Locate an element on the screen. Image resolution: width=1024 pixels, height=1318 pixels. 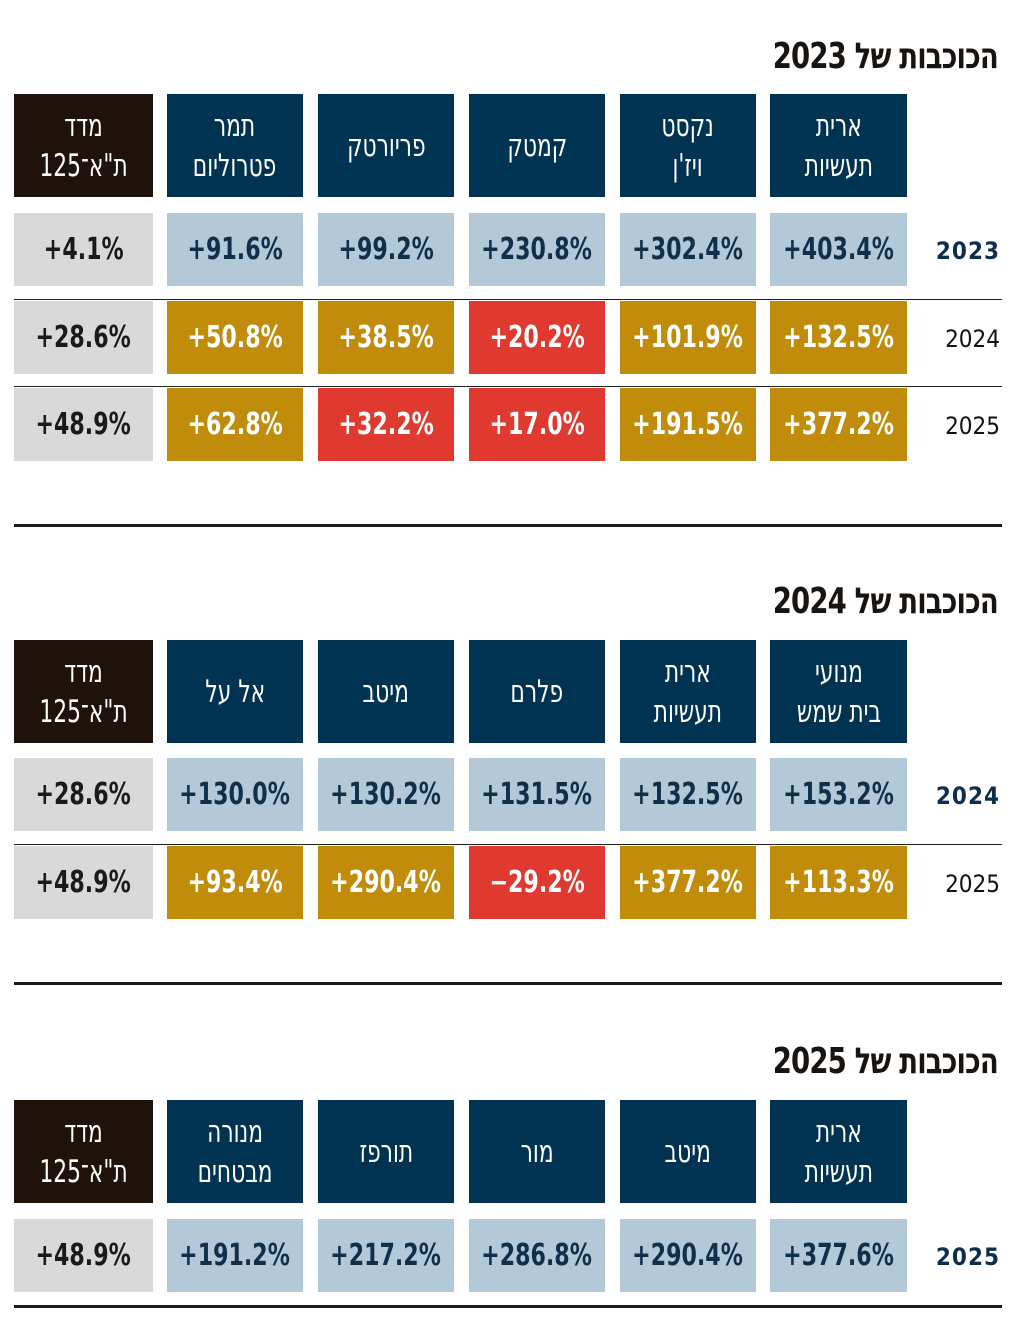
value-cell: +38.5% is located at coordinates (386, 337).